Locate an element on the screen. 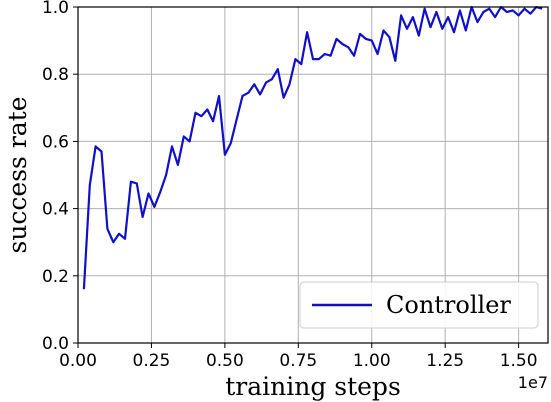 The width and height of the screenshot is (551, 402). x-tick-label: 1.50 is located at coordinates (519, 361).